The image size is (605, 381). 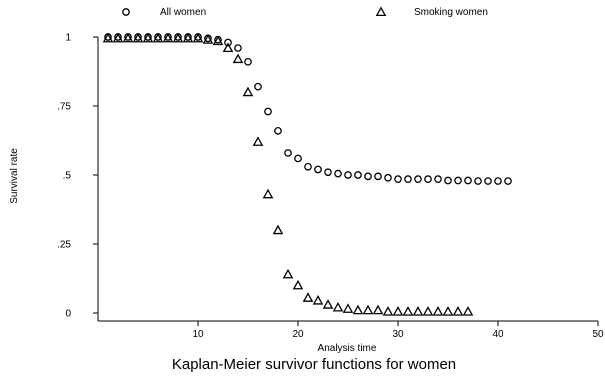 What do you see at coordinates (68, 38) in the screenshot?
I see `y-tick-label: 1` at bounding box center [68, 38].